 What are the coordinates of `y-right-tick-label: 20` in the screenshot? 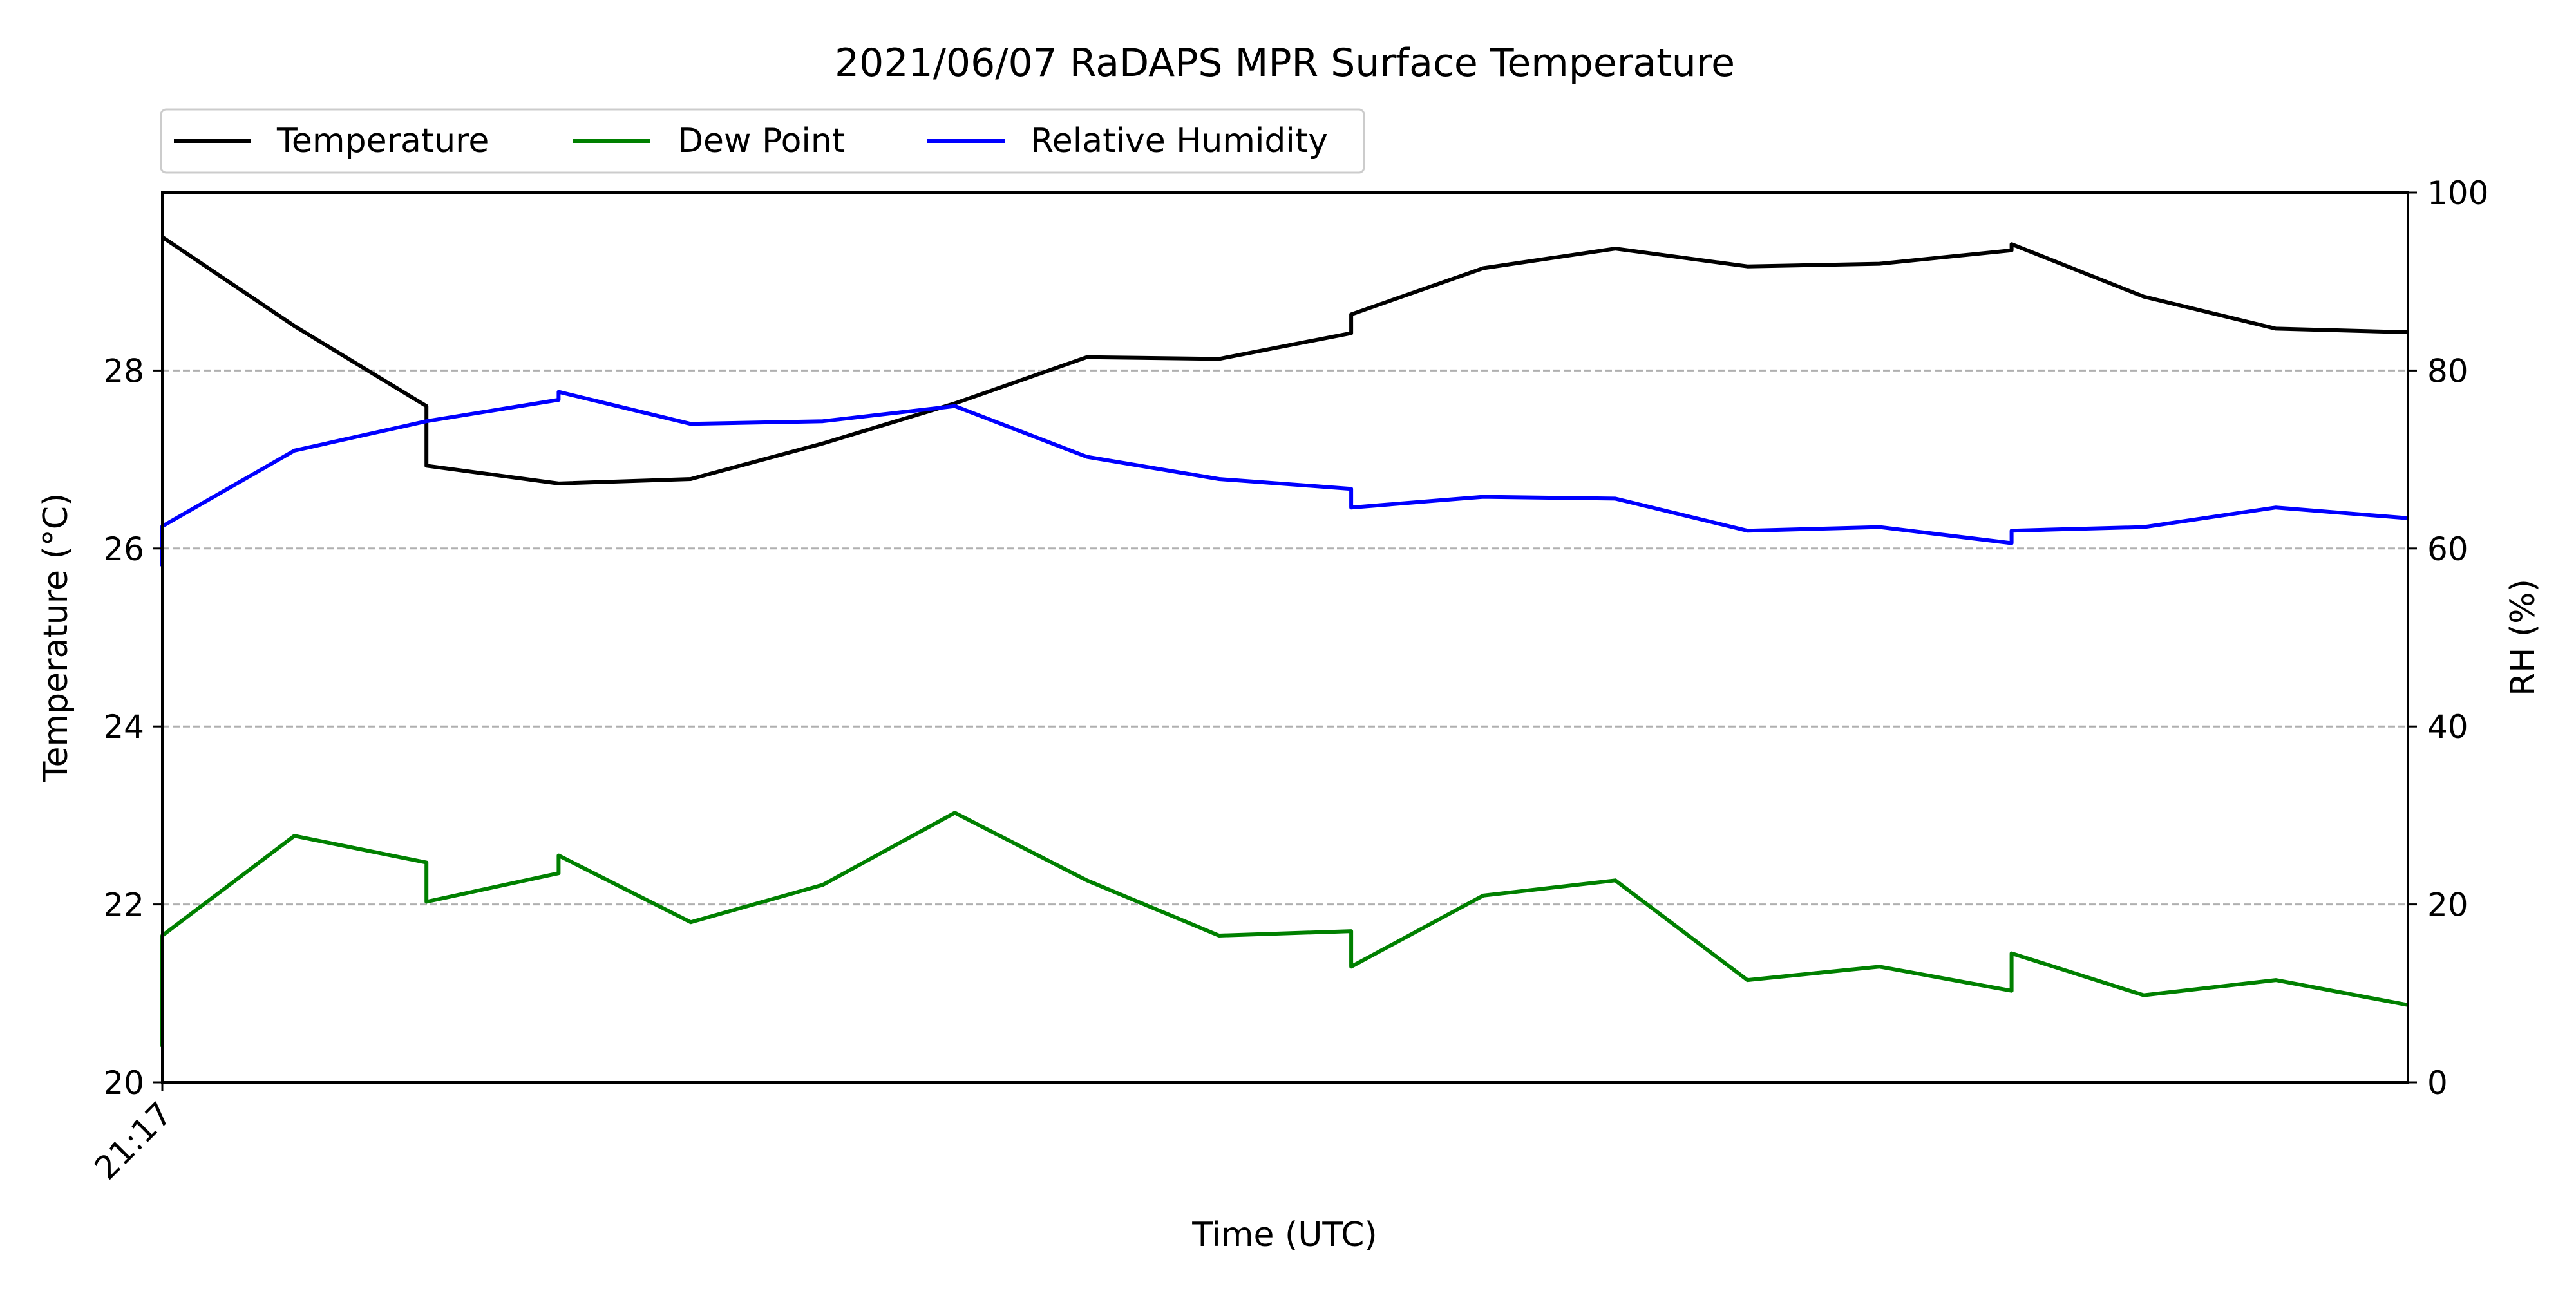 It's located at (2447, 905).